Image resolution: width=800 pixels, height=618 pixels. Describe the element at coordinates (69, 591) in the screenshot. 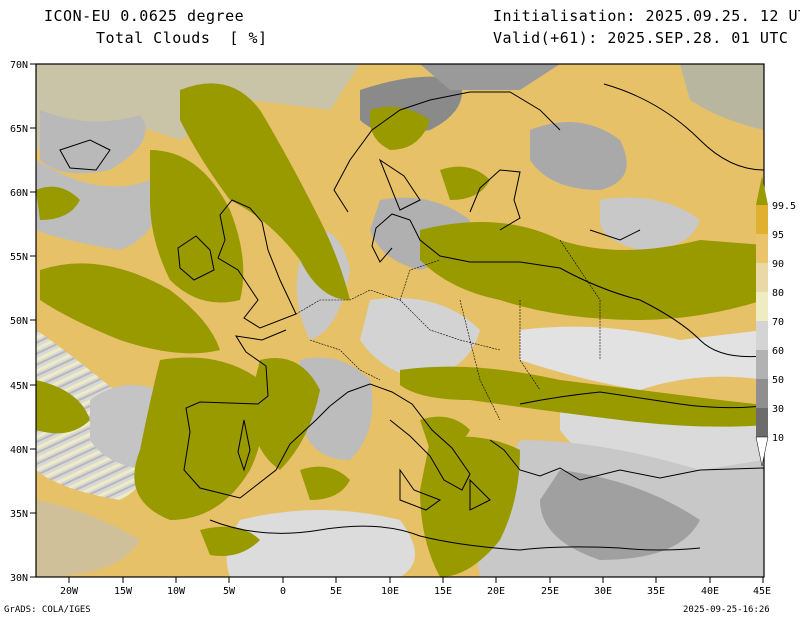

I see `lon-label-20w: 20W` at that location.